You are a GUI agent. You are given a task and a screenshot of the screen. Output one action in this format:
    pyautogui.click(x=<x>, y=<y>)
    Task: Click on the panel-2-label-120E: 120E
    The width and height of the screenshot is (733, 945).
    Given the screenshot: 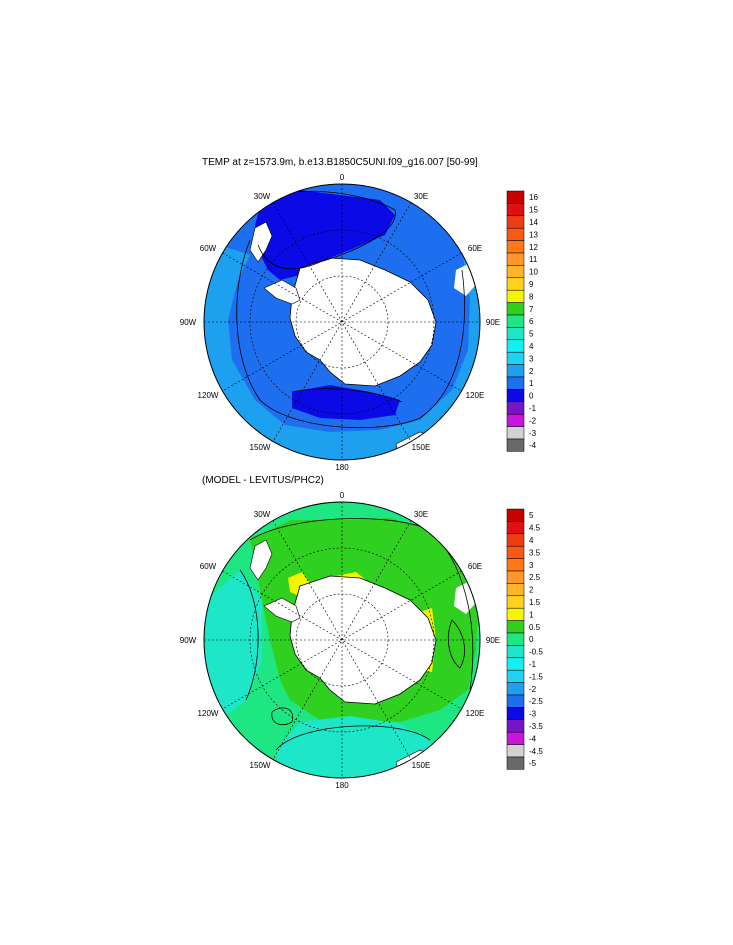 What is the action you would take?
    pyautogui.click(x=475, y=713)
    